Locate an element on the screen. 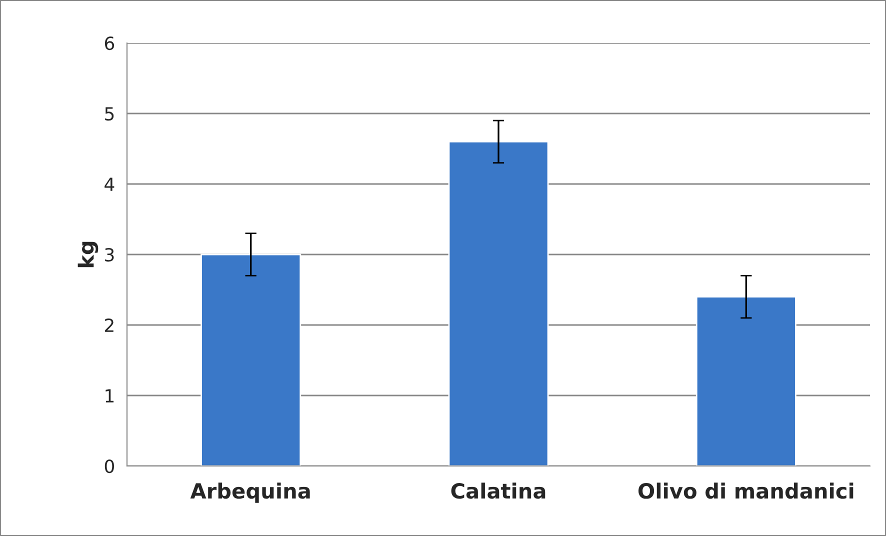 This screenshot has height=536, width=886. y-tick-label: 1 is located at coordinates (110, 395).